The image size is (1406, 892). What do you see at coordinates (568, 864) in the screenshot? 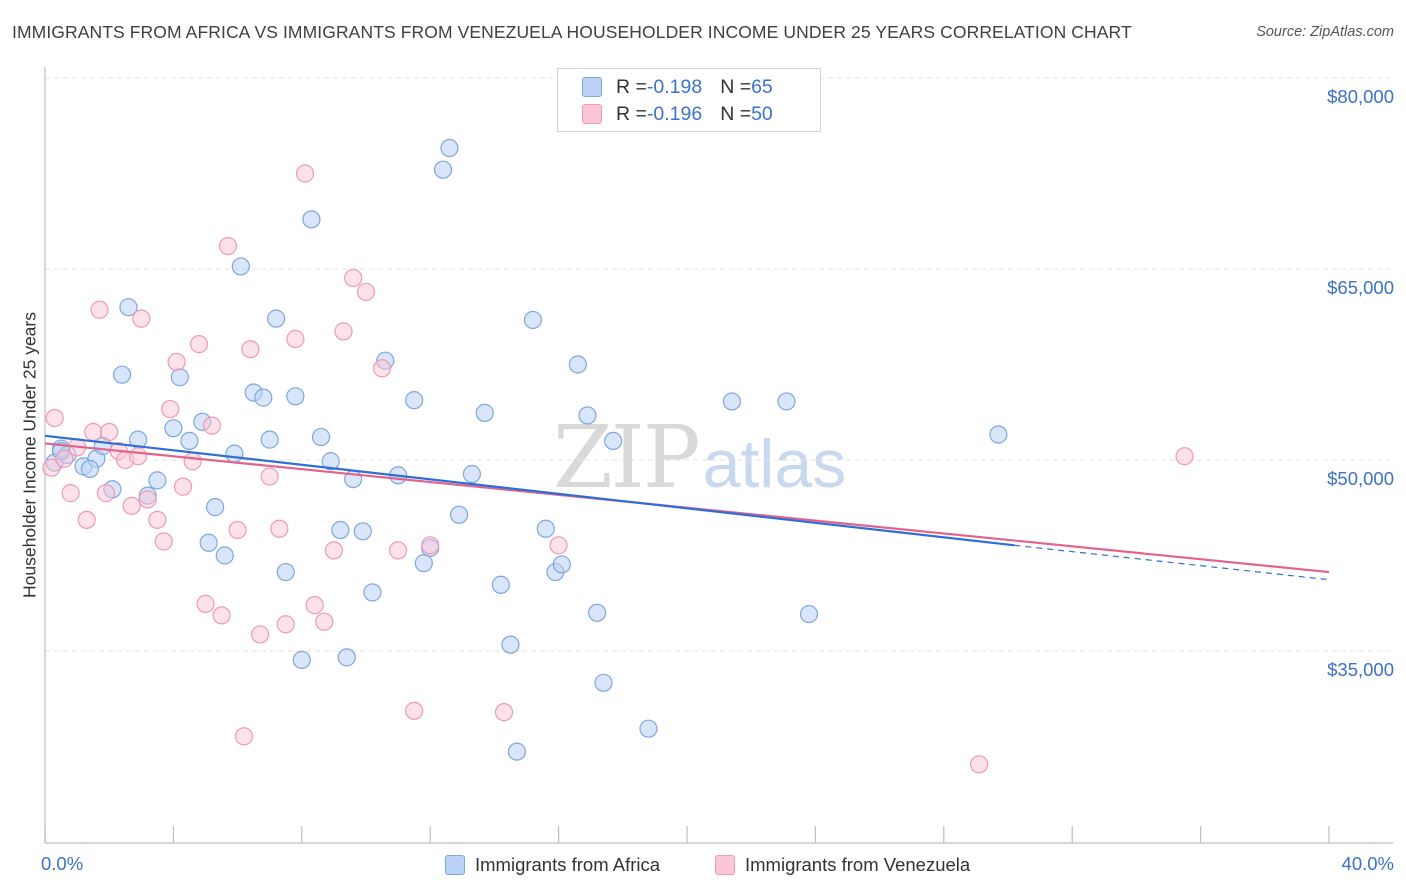
I see `bottom-legend-label: Immigrants from Africa` at bounding box center [568, 864].